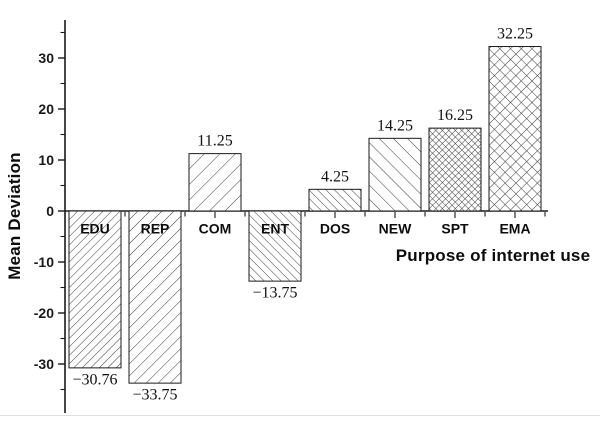  What do you see at coordinates (95, 229) in the screenshot?
I see `category-label-EDU: EDU` at bounding box center [95, 229].